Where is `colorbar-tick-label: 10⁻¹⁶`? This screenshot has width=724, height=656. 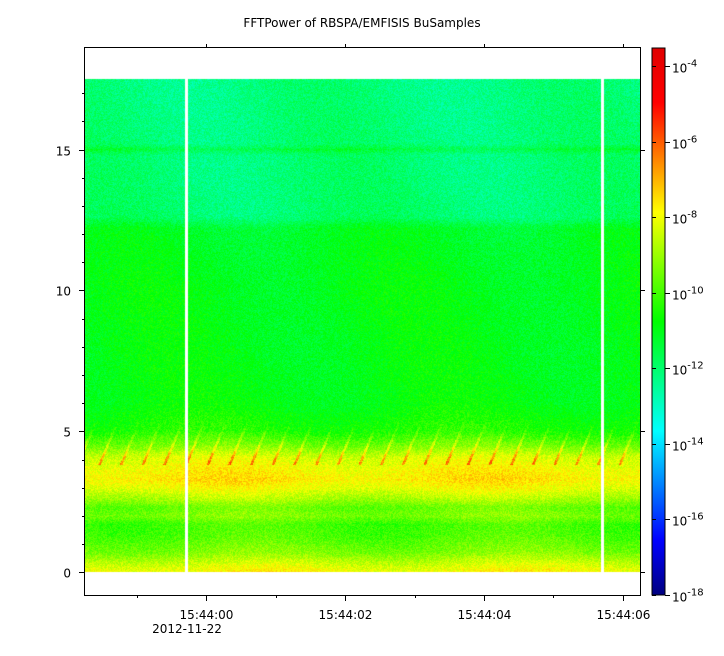 colorbar-tick-label: 10⁻¹⁶ is located at coordinates (688, 520).